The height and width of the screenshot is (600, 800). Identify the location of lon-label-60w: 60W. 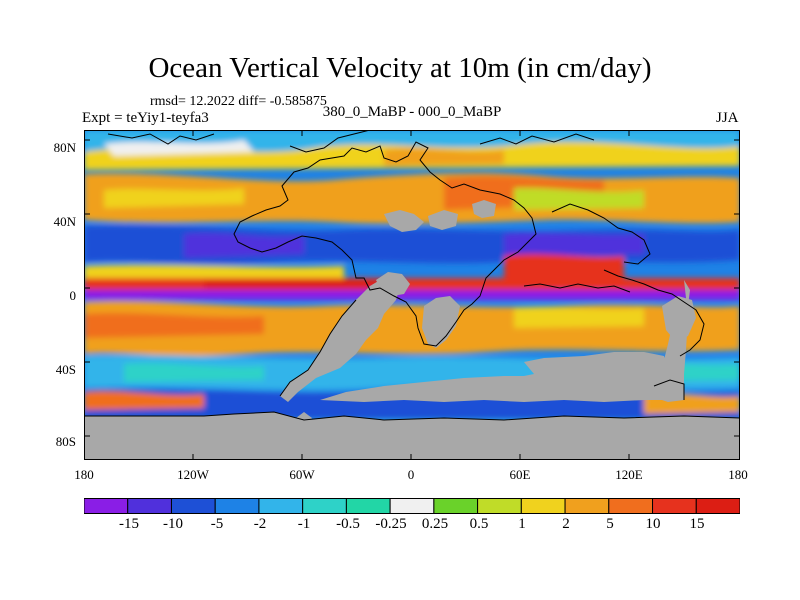
(302, 474).